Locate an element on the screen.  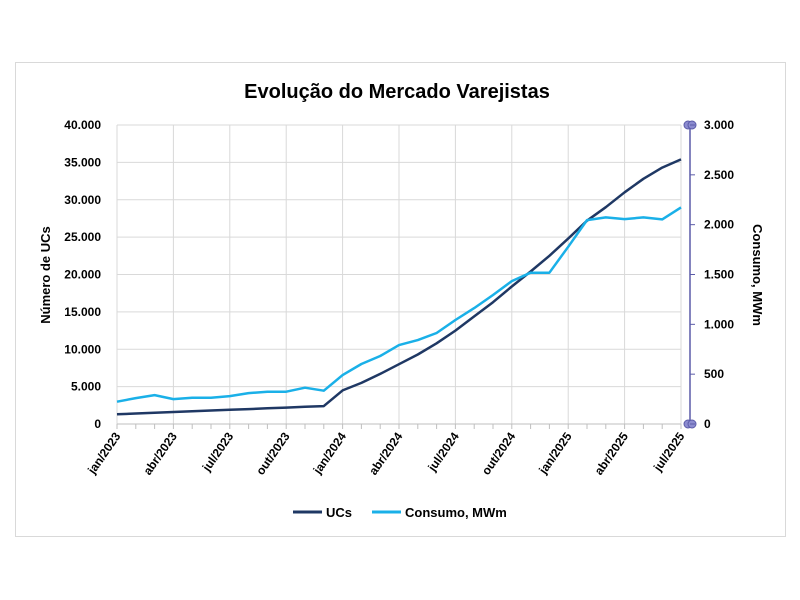
y2-axis-title: Consumo, MWm is located at coordinates (757, 275).